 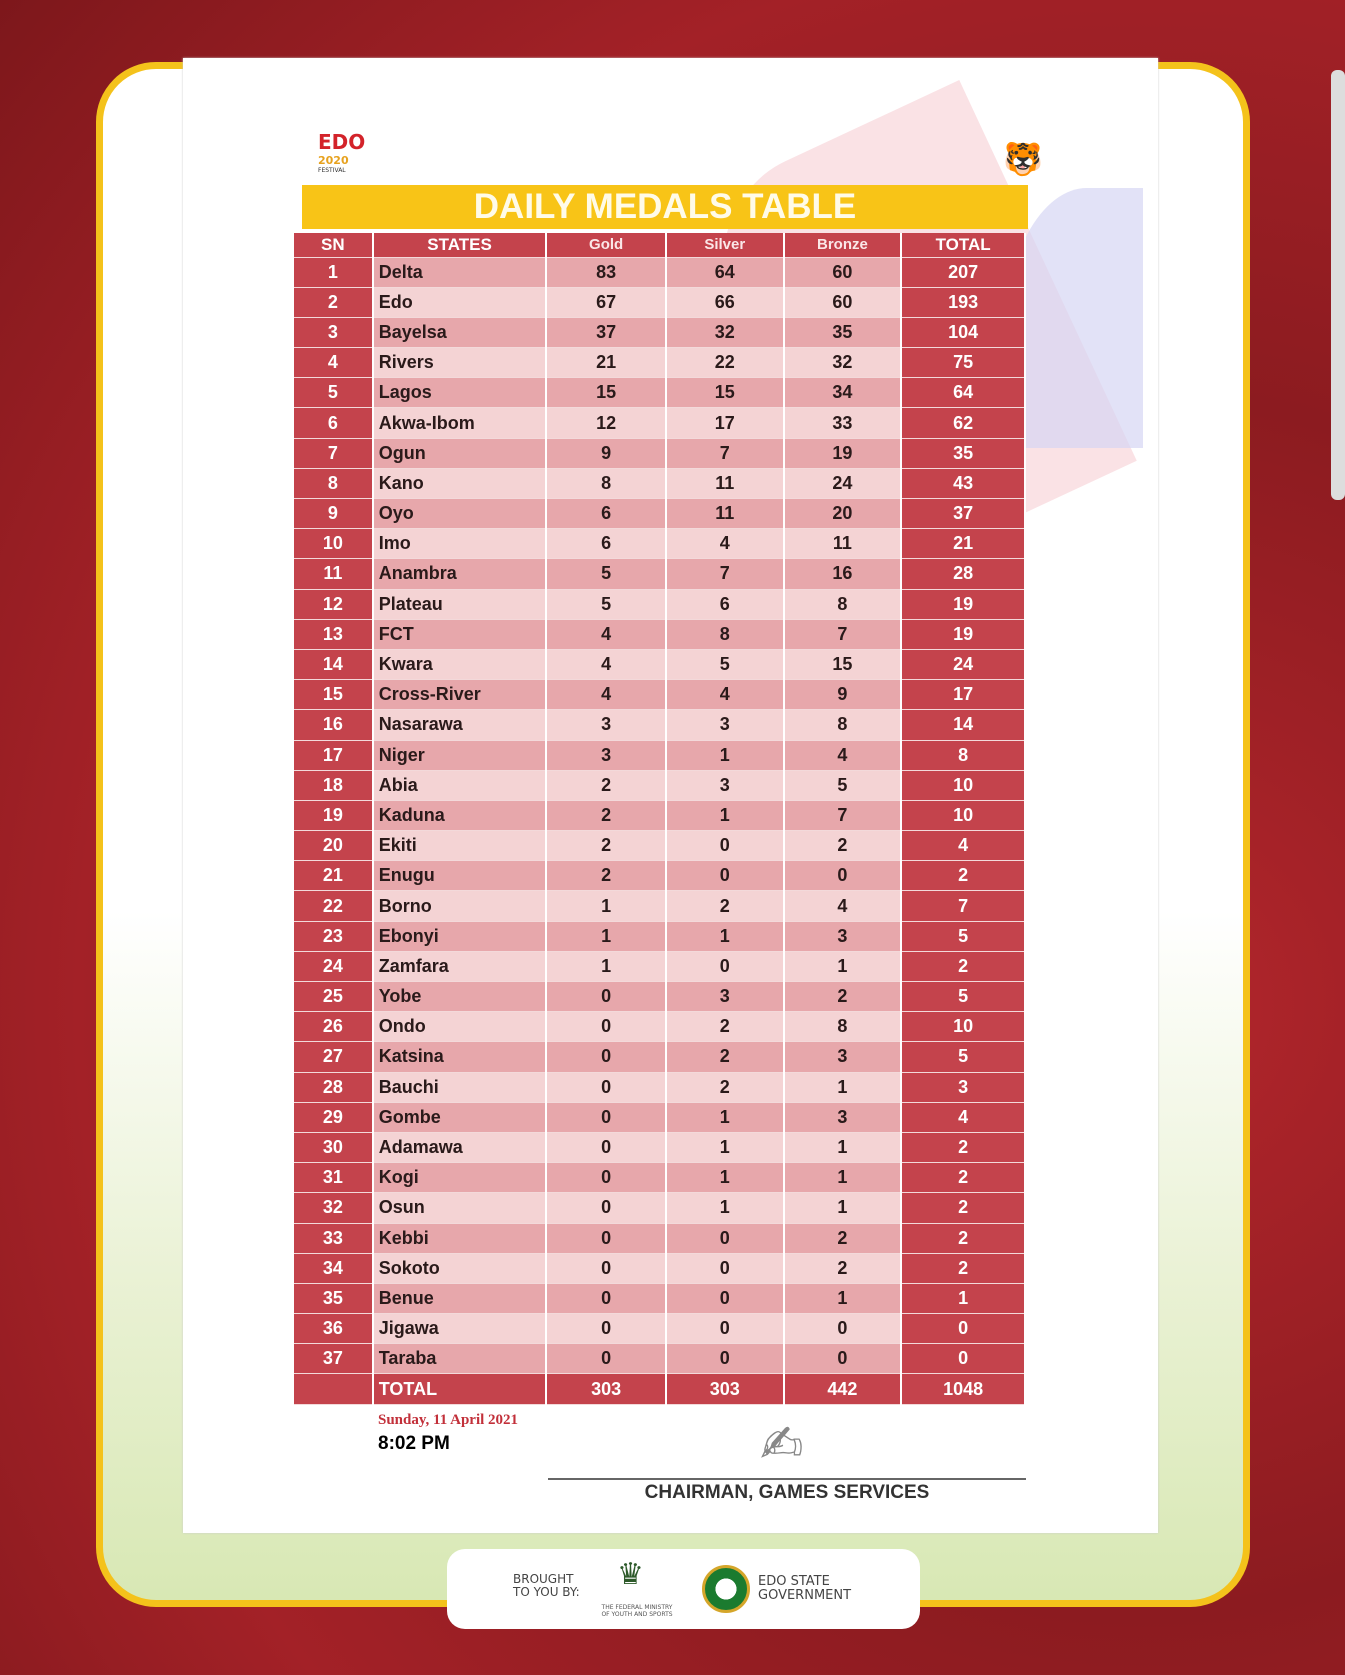 What do you see at coordinates (963, 846) in the screenshot?
I see `cell-total: 4` at bounding box center [963, 846].